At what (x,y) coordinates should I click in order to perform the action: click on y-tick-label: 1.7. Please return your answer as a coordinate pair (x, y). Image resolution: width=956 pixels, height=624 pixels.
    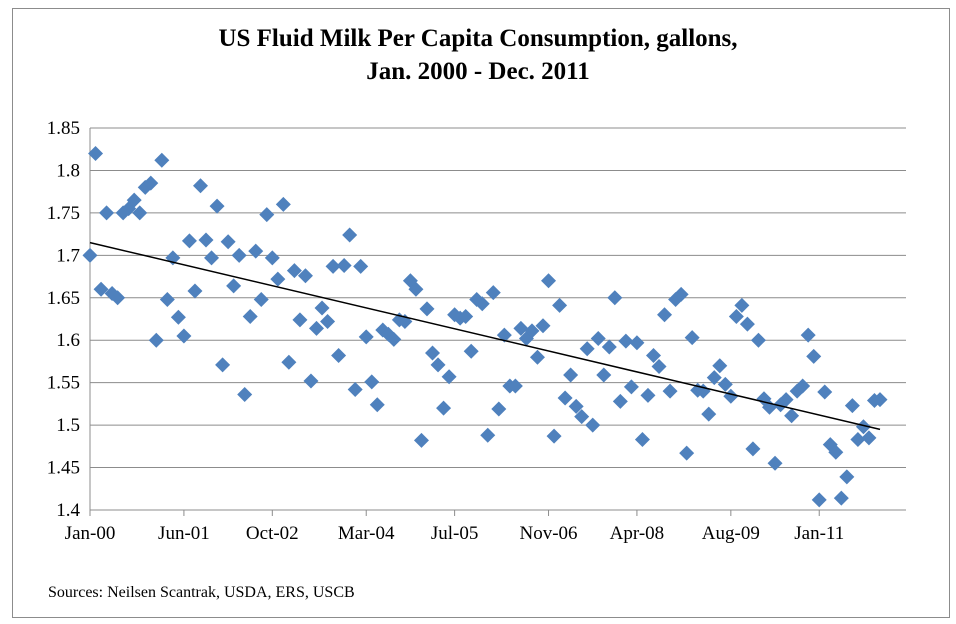
    Looking at the image, I should click on (68, 255).